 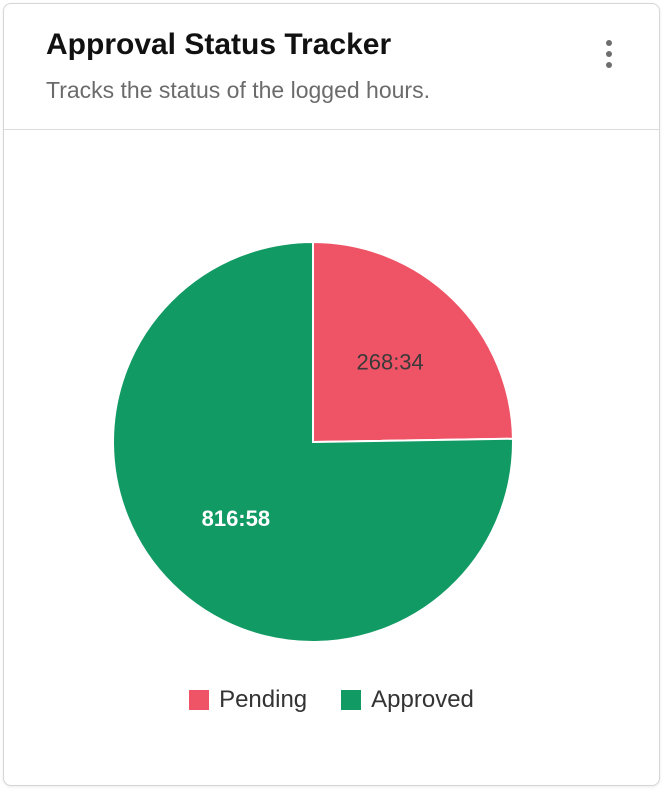 I want to click on card-subtitle: Tracks the status of the logged hours., so click(x=238, y=90).